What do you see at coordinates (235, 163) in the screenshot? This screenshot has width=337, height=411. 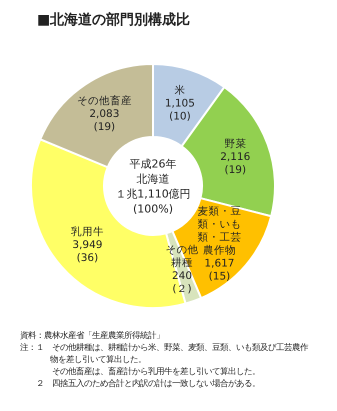 I see `data-label: 2,116 (19)` at bounding box center [235, 163].